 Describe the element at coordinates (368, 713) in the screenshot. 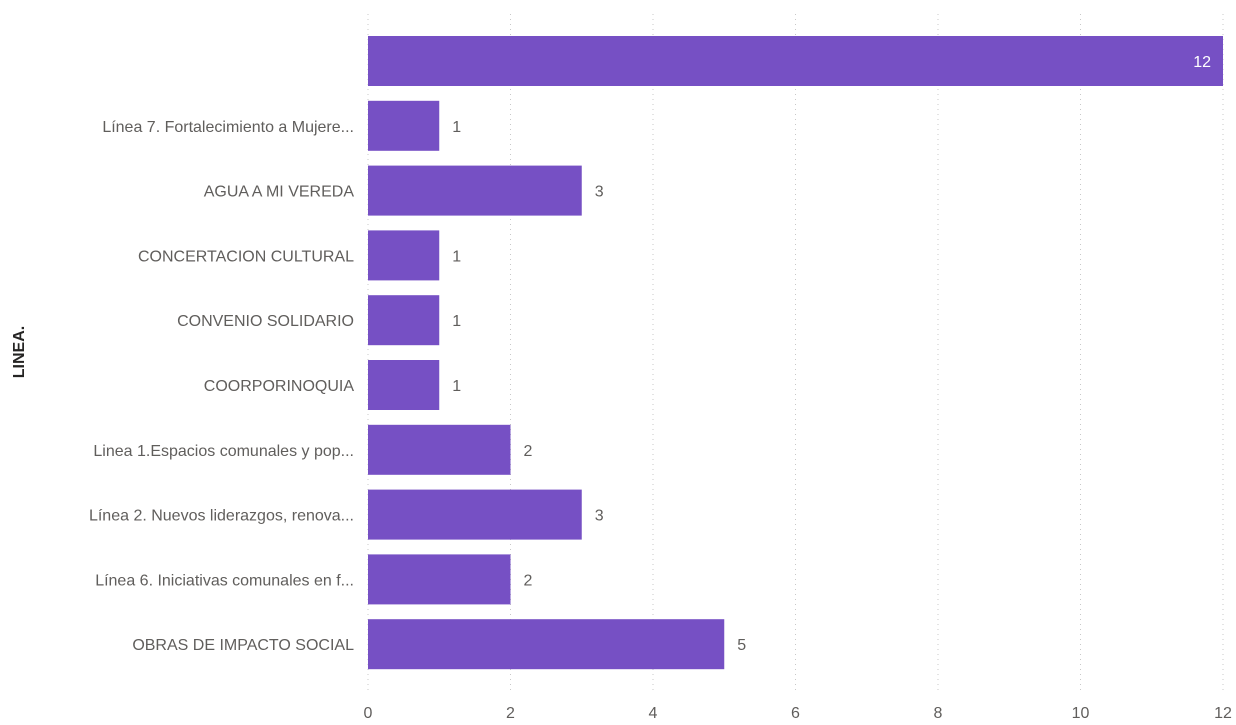

I see `x-tick-label: 0` at that location.